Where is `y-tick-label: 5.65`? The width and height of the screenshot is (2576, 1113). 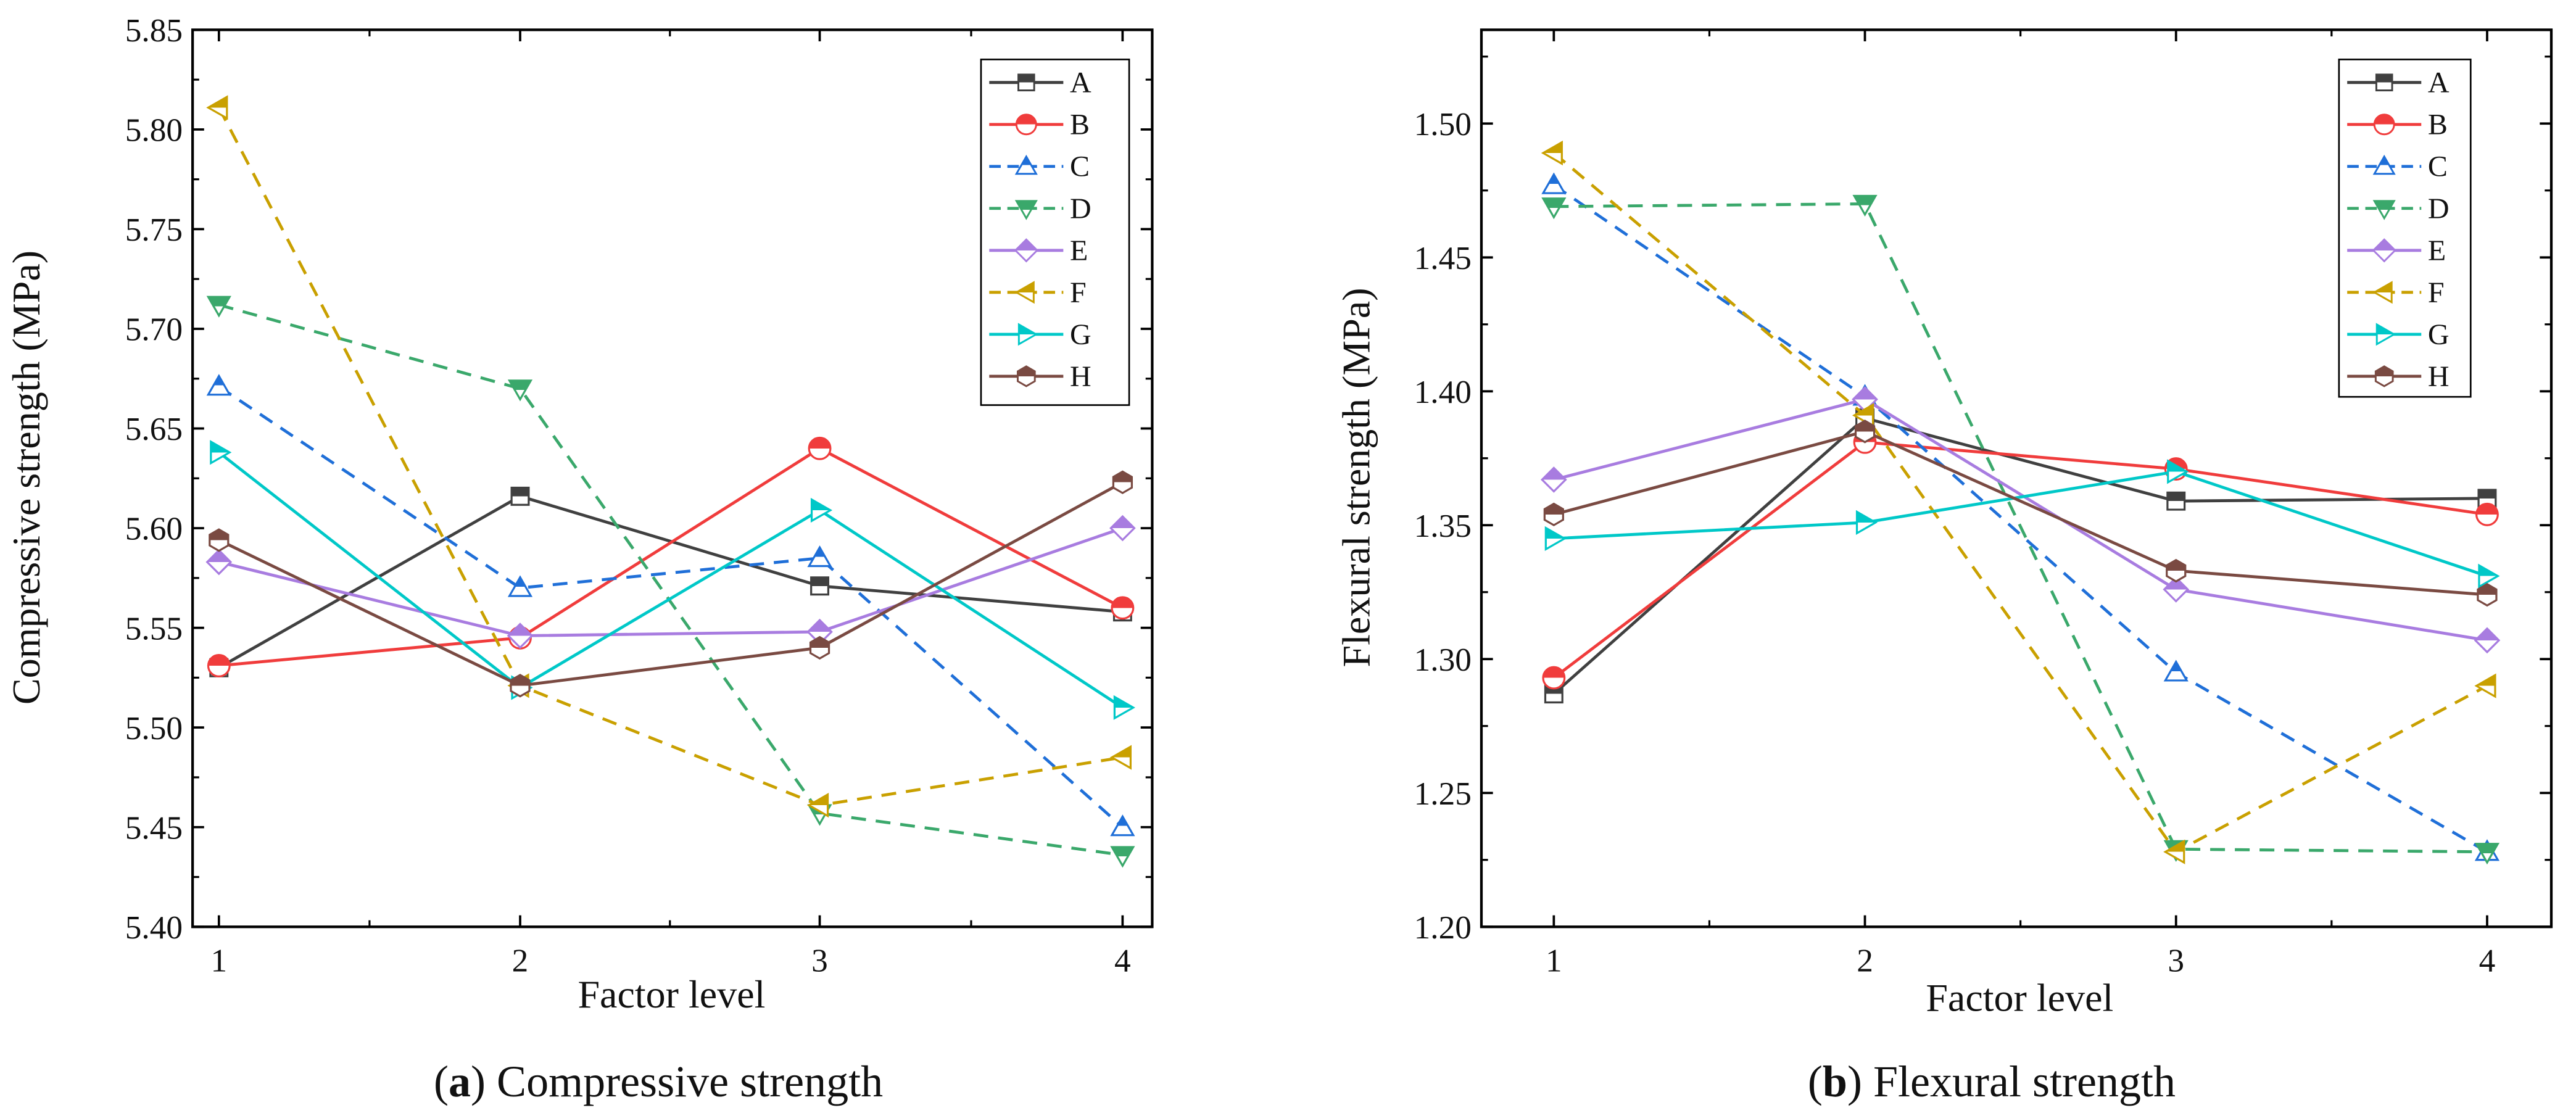 y-tick-label: 5.65 is located at coordinates (154, 429).